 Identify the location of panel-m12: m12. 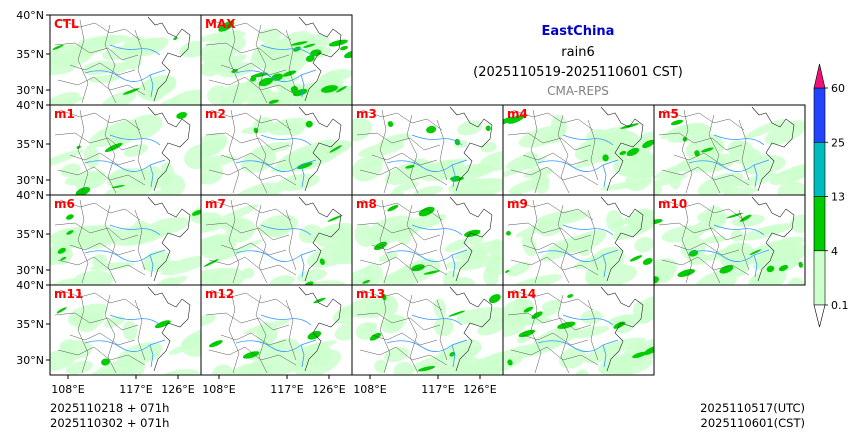
(276, 330).